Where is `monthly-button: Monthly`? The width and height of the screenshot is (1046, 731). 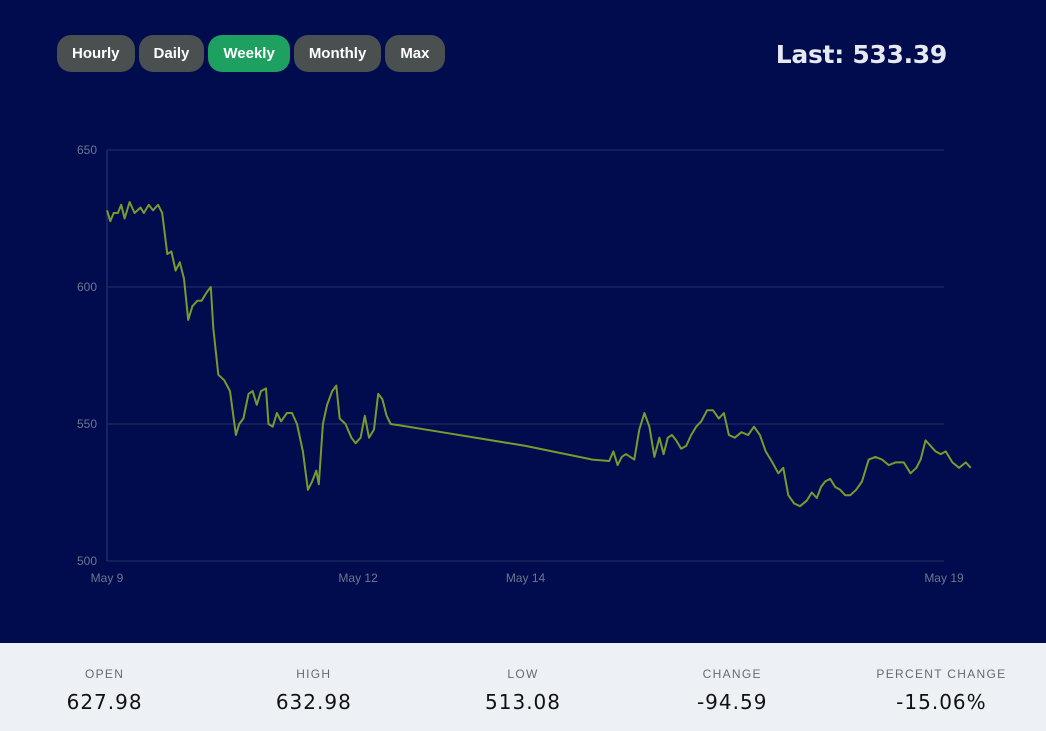
monthly-button: Monthly is located at coordinates (337, 53).